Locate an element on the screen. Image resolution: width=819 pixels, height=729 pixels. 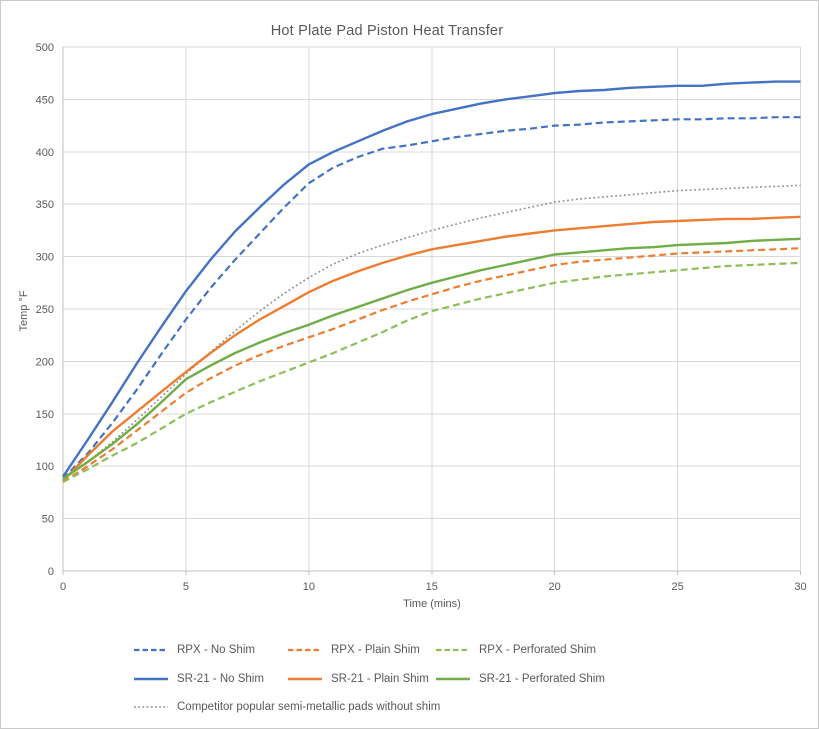
legend-item: RPX - Plain Shim is located at coordinates (354, 650).